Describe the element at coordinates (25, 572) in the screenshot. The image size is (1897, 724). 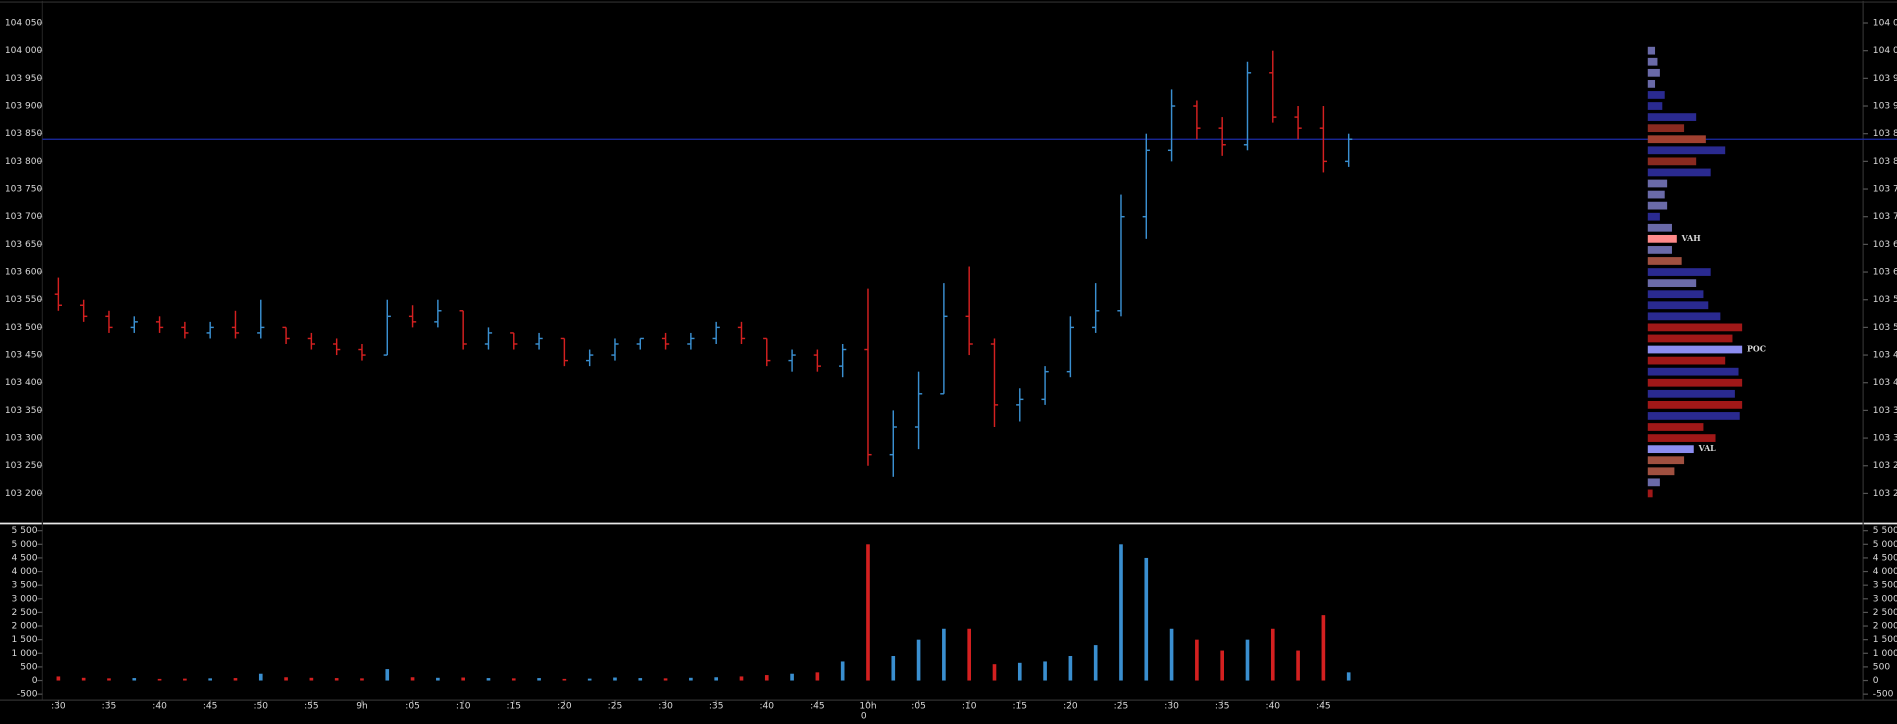
I see `volume-tick-label: 4 000` at that location.